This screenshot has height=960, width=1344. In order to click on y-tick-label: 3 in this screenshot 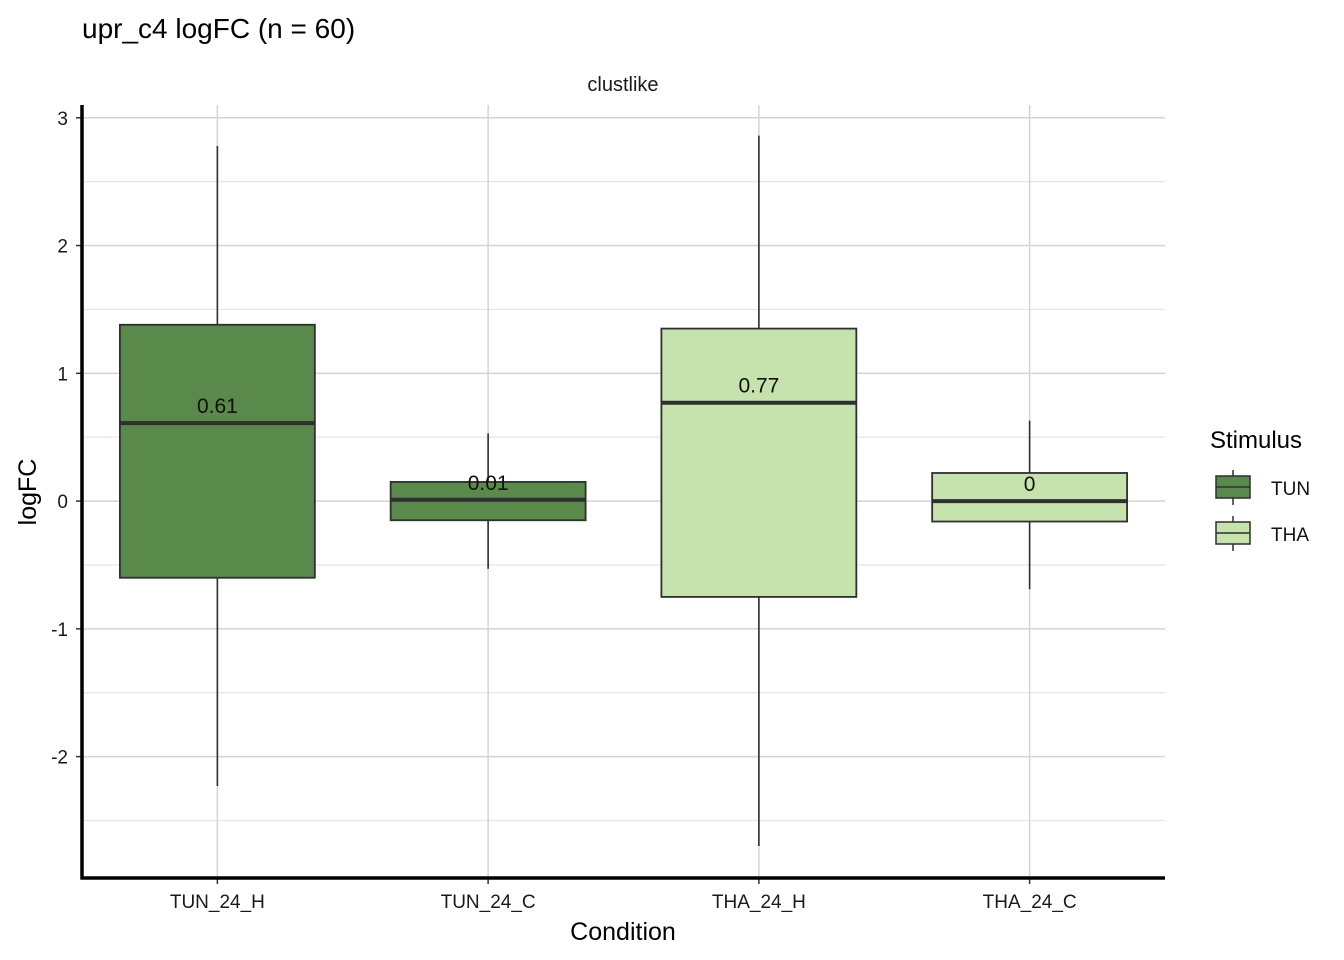, I will do `click(62, 119)`.